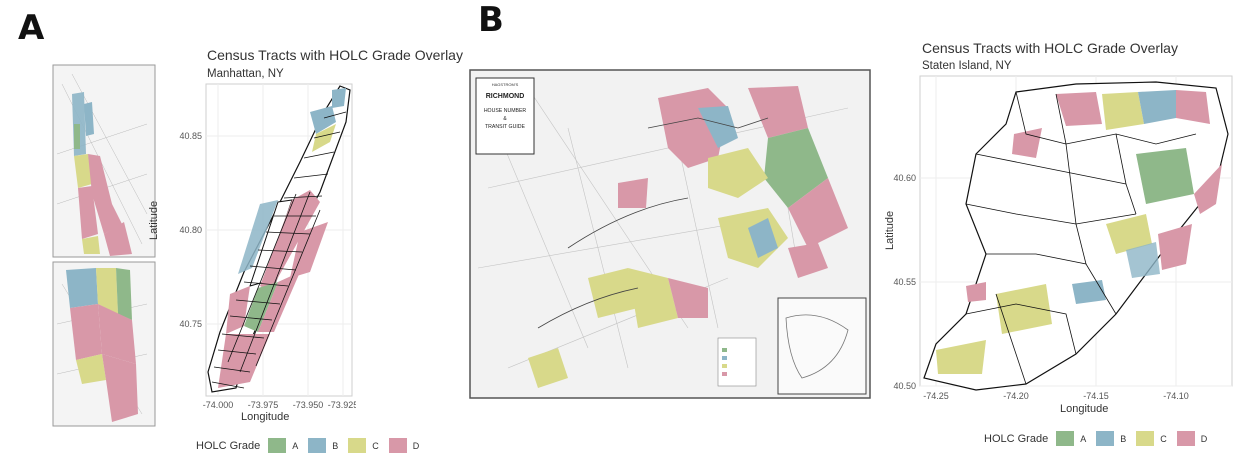  I want to click on staten-island-tract-lines, so click(1081, 238).